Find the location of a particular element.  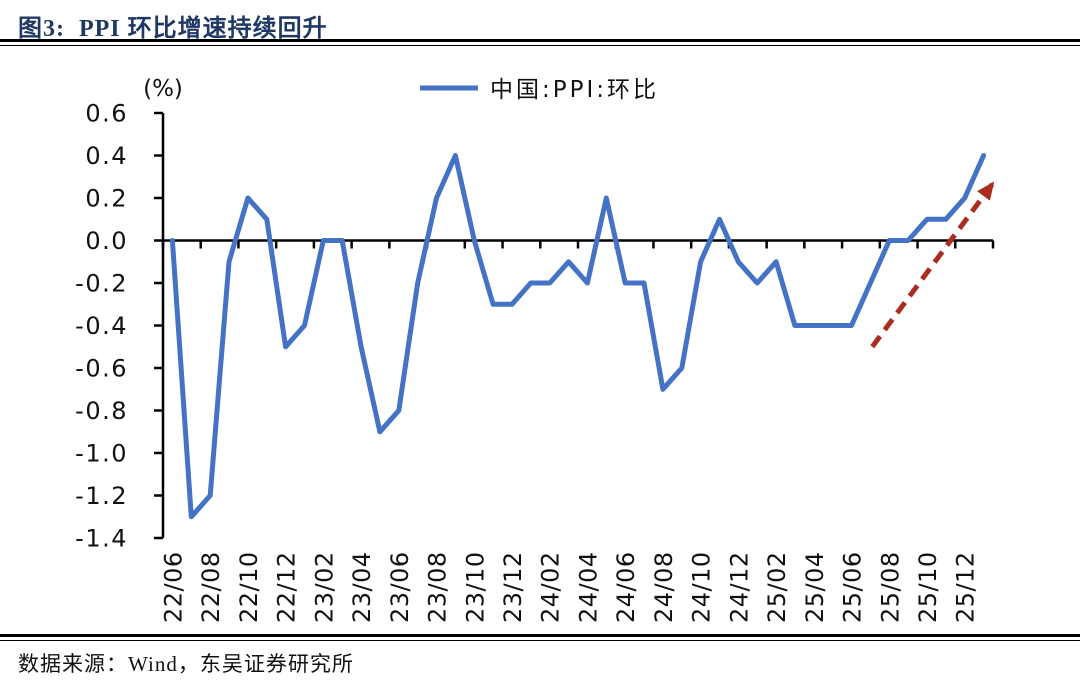

x-tick-label: 25/02 is located at coordinates (777, 587).